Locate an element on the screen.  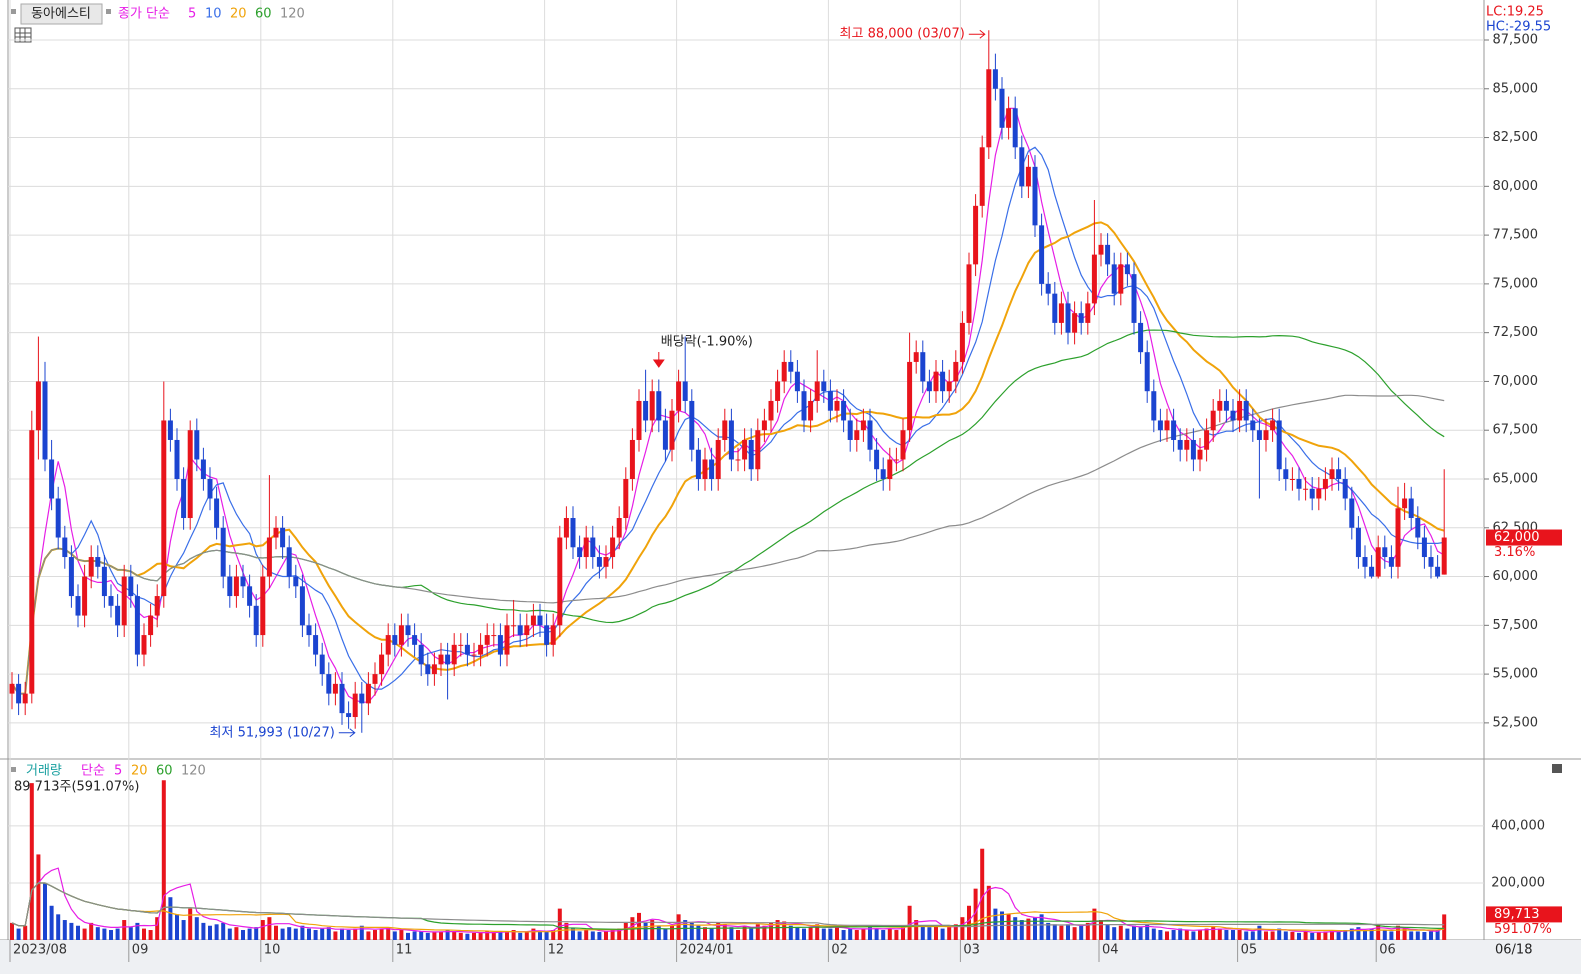
title-box is located at coordinates (61, 14).